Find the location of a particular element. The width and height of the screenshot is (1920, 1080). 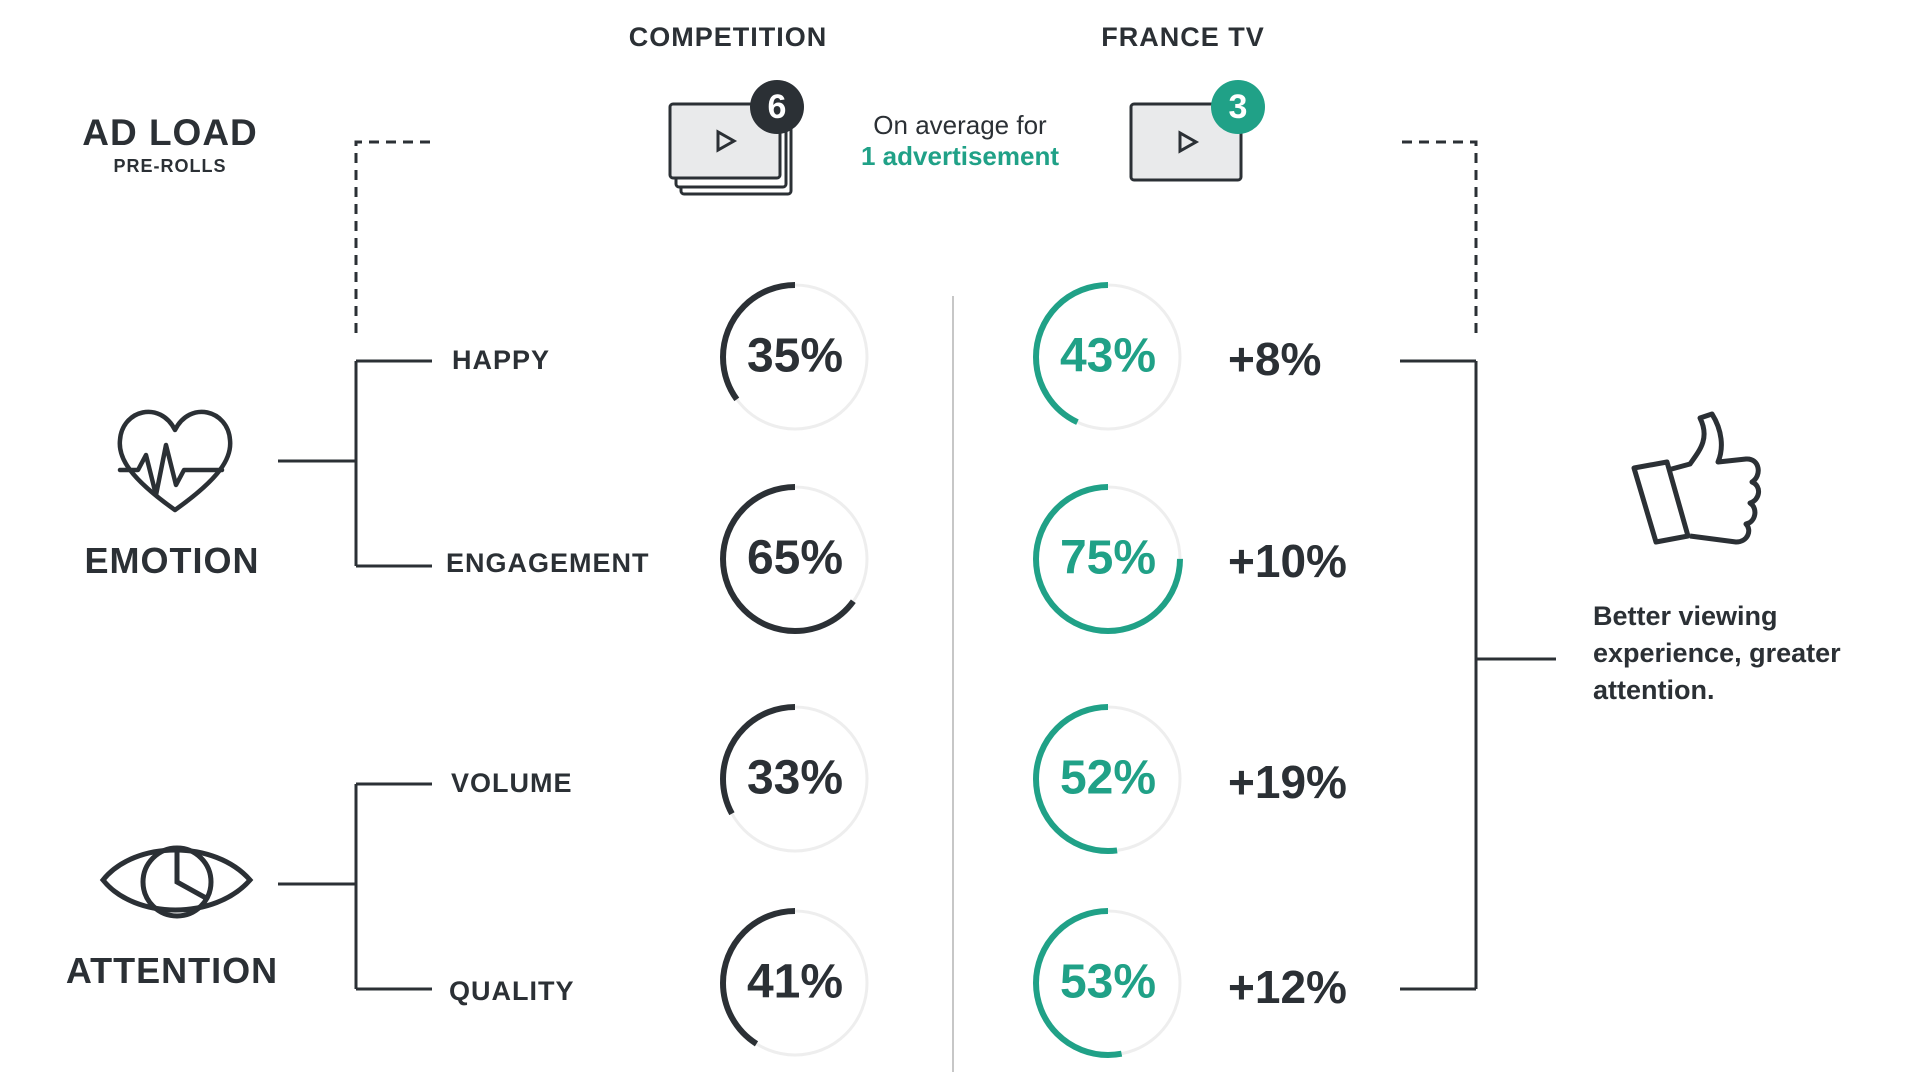

metric-label-volume: VOLUME is located at coordinates (512, 783).